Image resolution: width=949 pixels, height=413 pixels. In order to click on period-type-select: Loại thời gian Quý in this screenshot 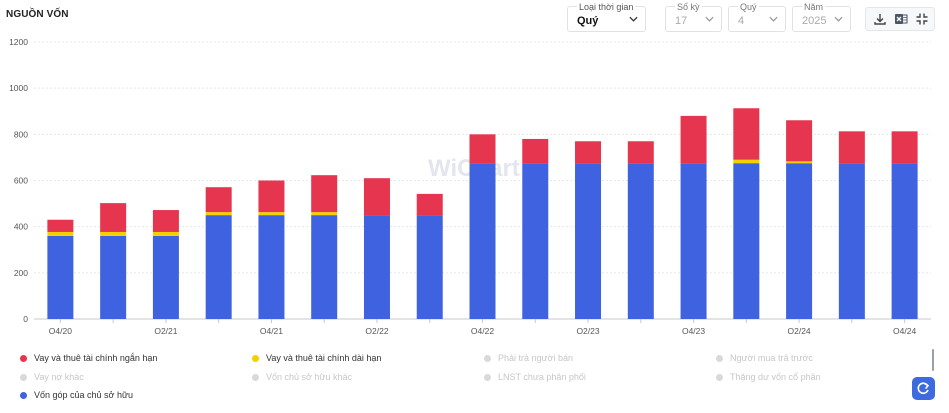, I will do `click(606, 17)`.